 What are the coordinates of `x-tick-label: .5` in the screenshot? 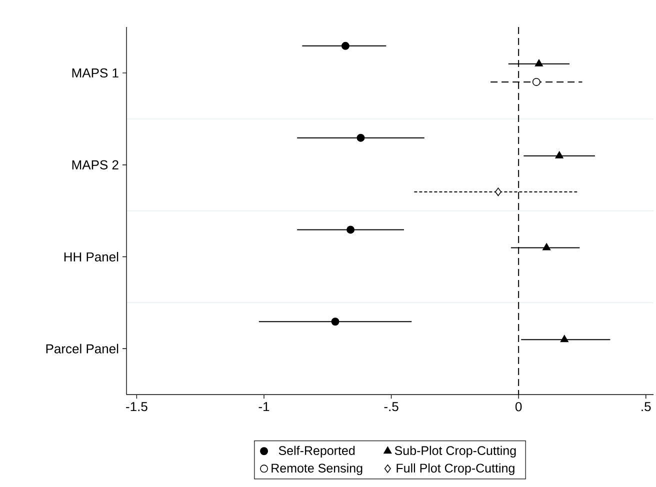 It's located at (646, 407).